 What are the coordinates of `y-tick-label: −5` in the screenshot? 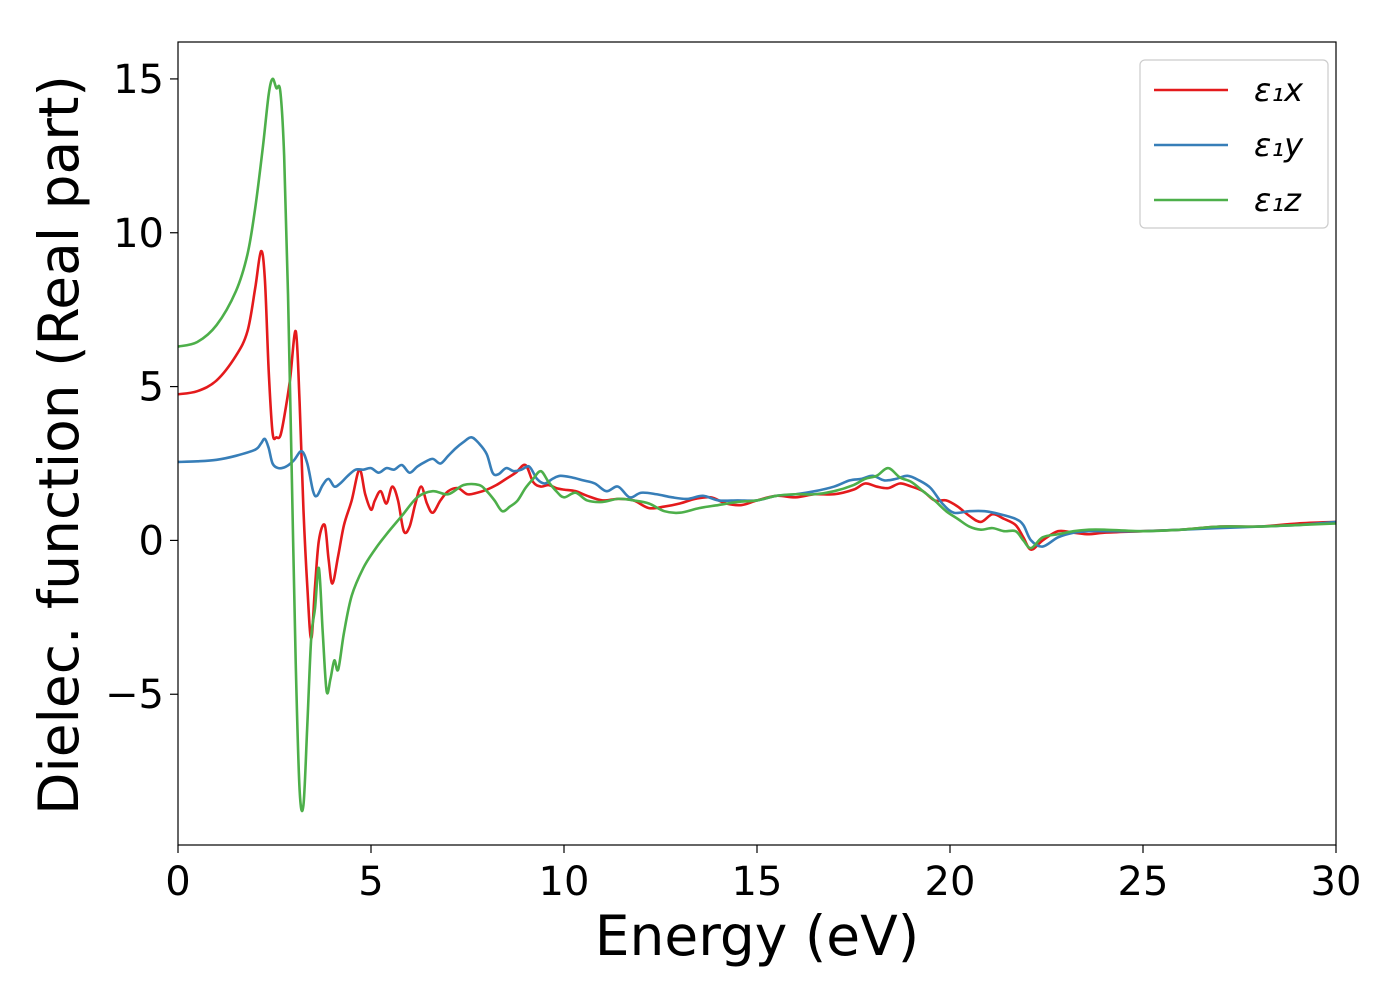 It's located at (134, 695).